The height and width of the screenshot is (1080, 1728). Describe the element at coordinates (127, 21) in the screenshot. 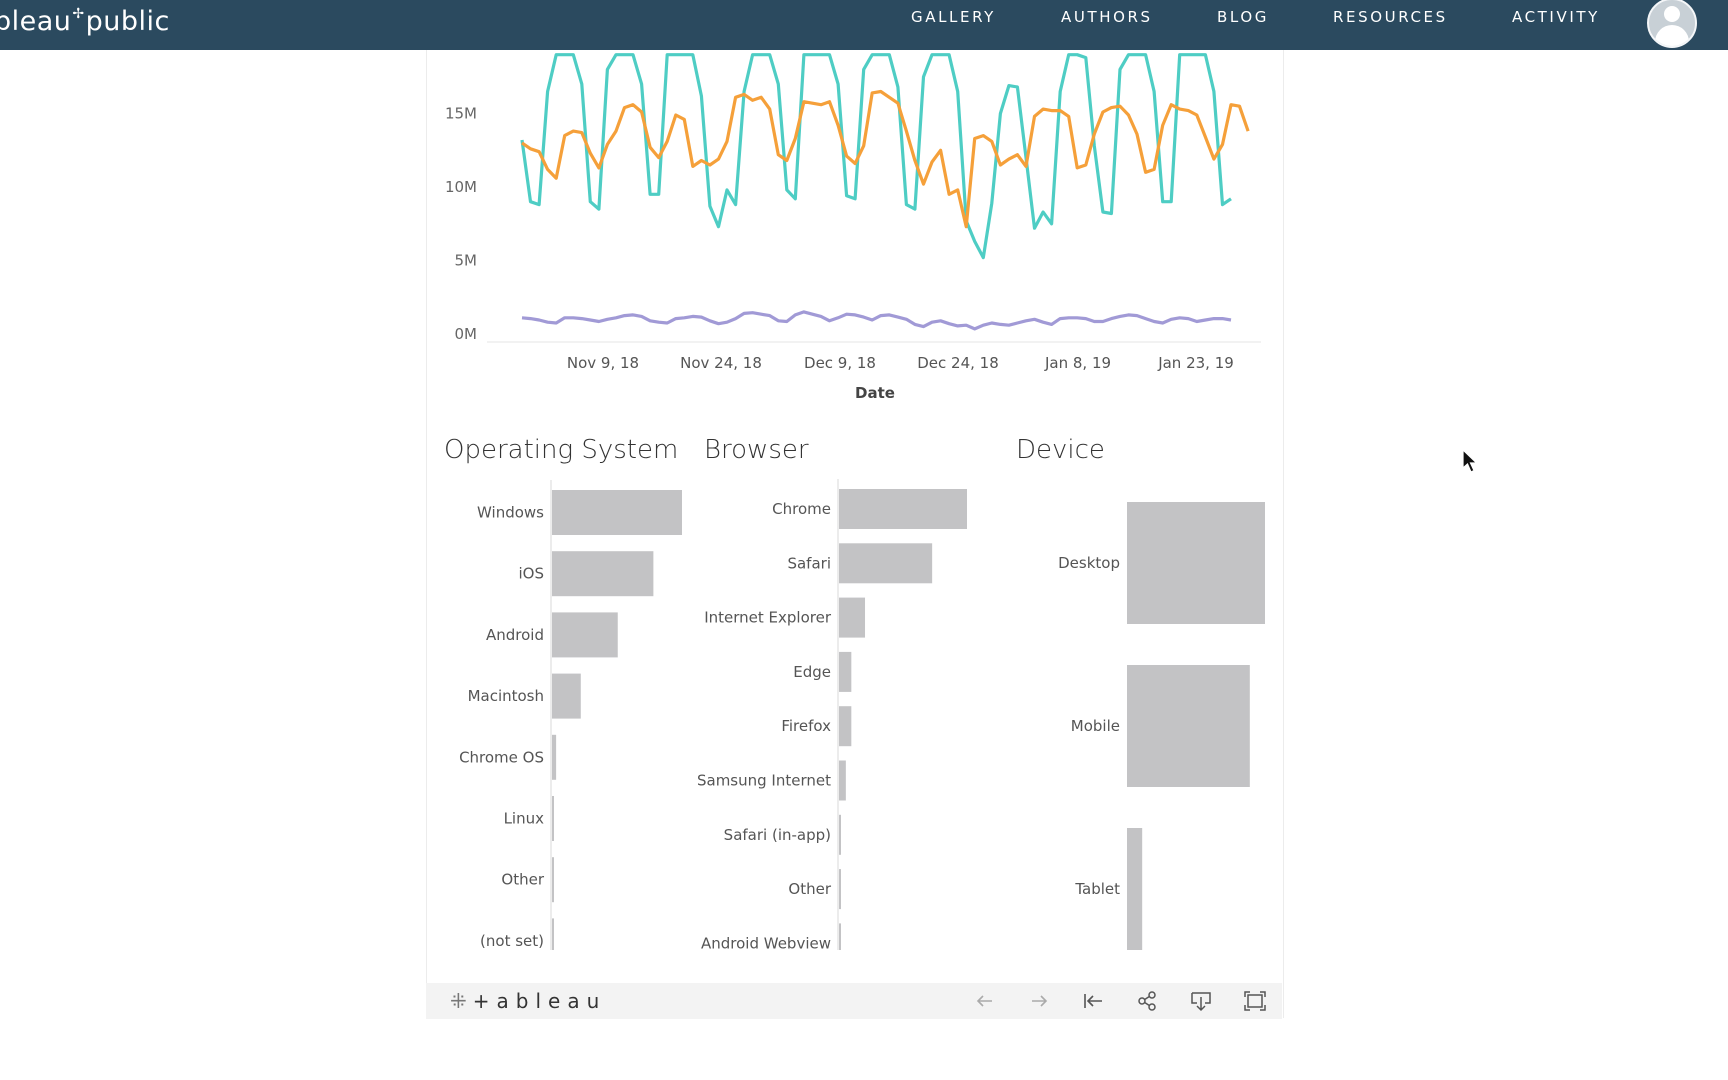

I see `logo-text-part2: public` at that location.